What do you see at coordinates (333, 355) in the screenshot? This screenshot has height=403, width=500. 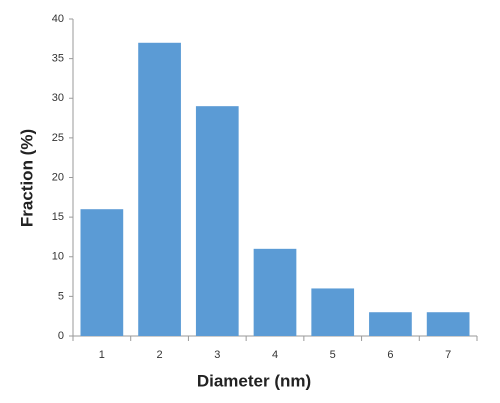 I see `x-tick-label: 5` at bounding box center [333, 355].